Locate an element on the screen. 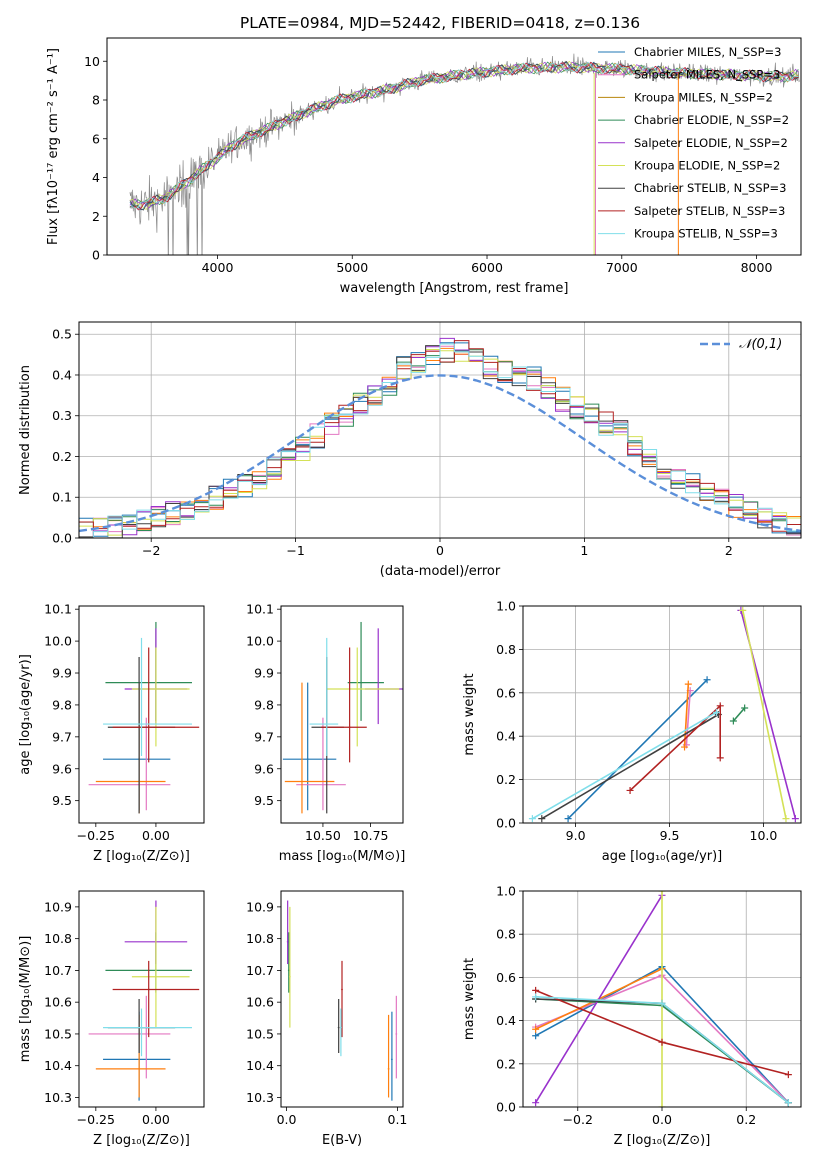 This screenshot has height=1170, width=819. spectrum-legend-label: Chabrier ELODIE, N_SSP=2 is located at coordinates (711, 120).